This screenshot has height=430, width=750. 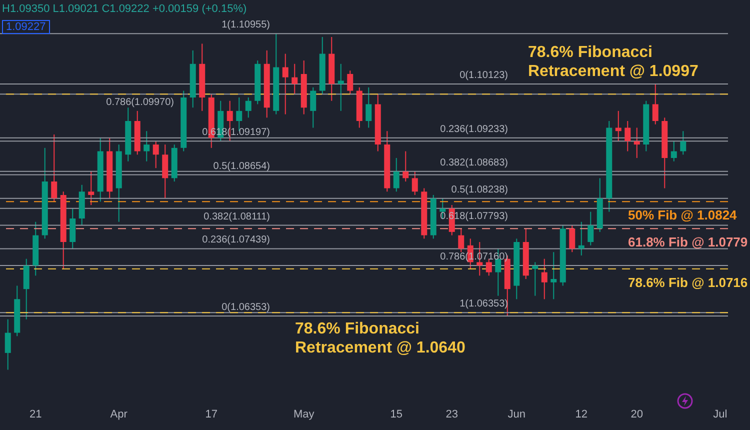 What do you see at coordinates (236, 240) in the screenshot?
I see `annotation: 0.236(1.07439)` at bounding box center [236, 240].